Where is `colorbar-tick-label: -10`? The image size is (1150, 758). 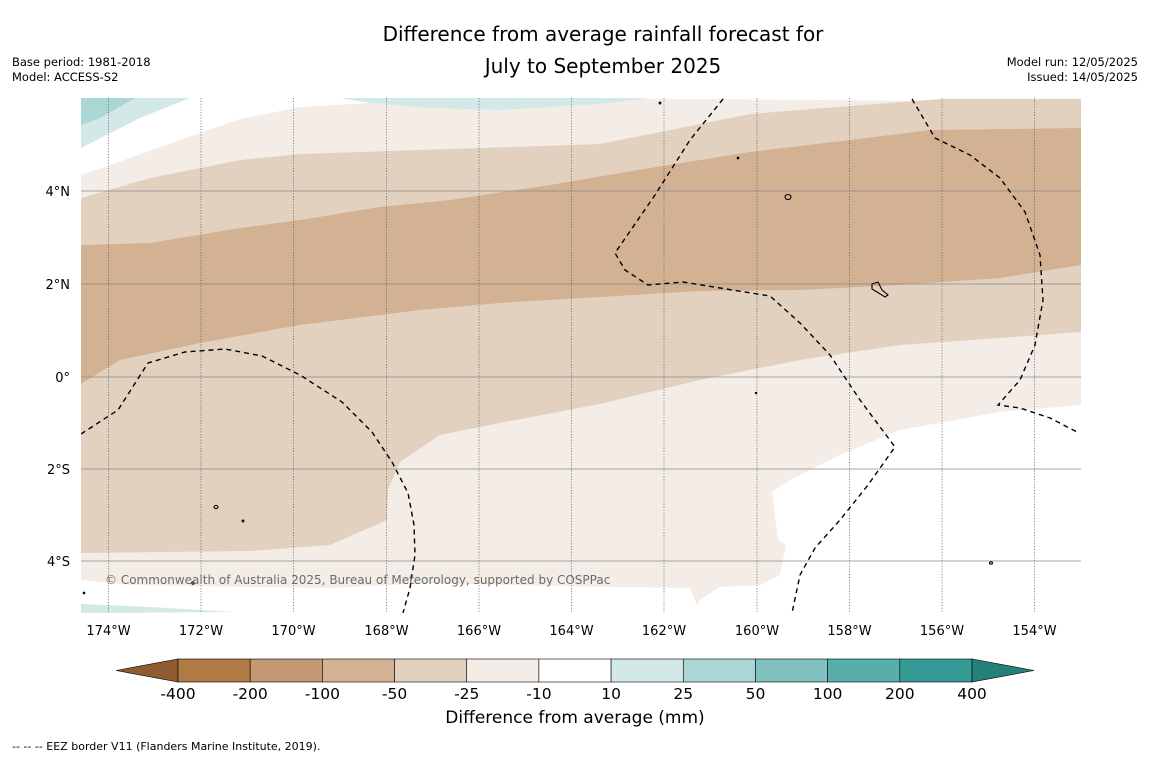 colorbar-tick-label: -10 is located at coordinates (538, 694).